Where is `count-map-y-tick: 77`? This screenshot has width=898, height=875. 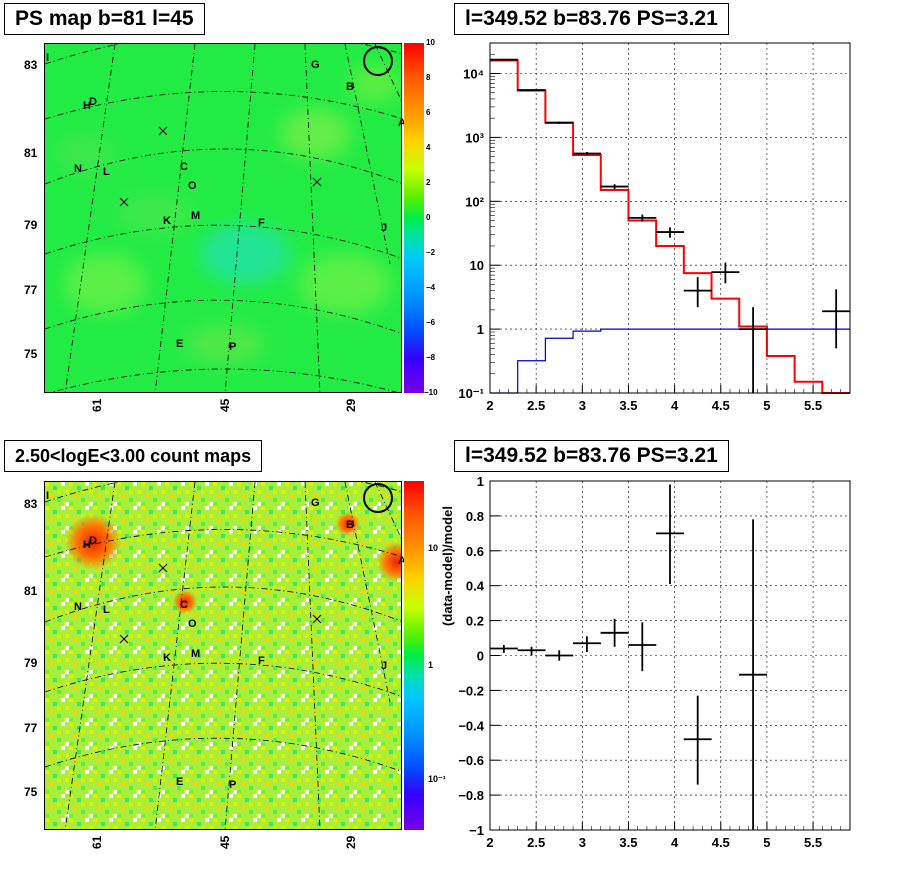 count-map-y-tick: 77 is located at coordinates (31, 728).